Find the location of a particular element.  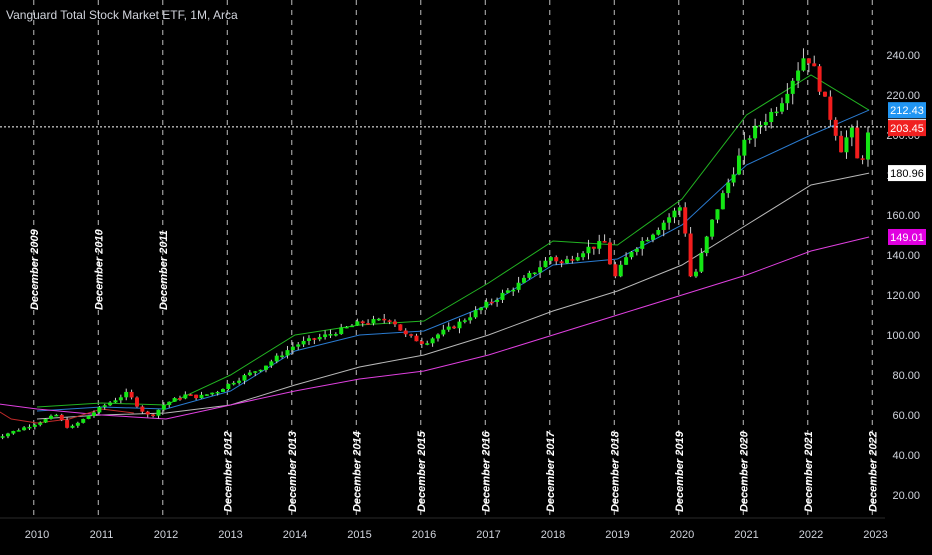

x-tick-label-2023: 2023 is located at coordinates (875, 535).